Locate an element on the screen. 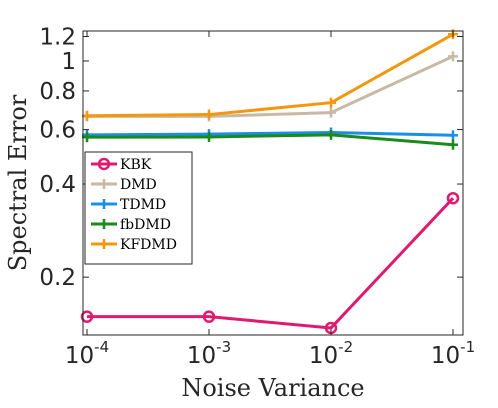  y-tick-label: 0.4 is located at coordinates (57, 185).